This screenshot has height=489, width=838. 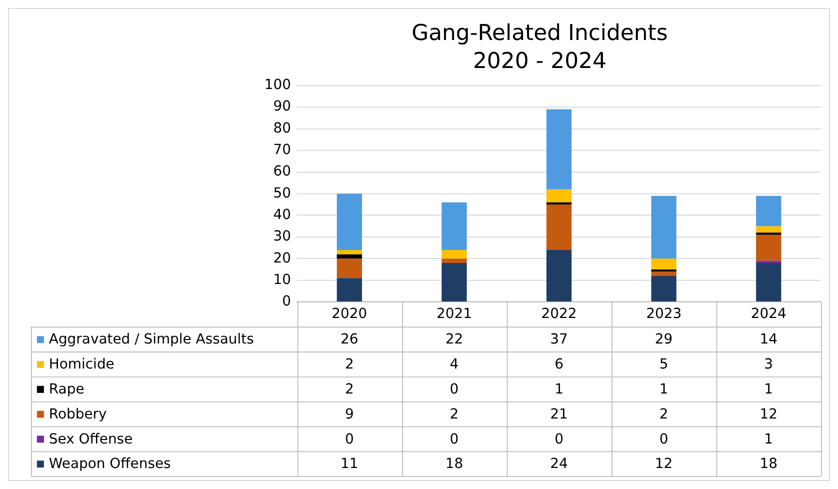 I want to click on legend-label: Sex Offense, so click(x=90, y=439).